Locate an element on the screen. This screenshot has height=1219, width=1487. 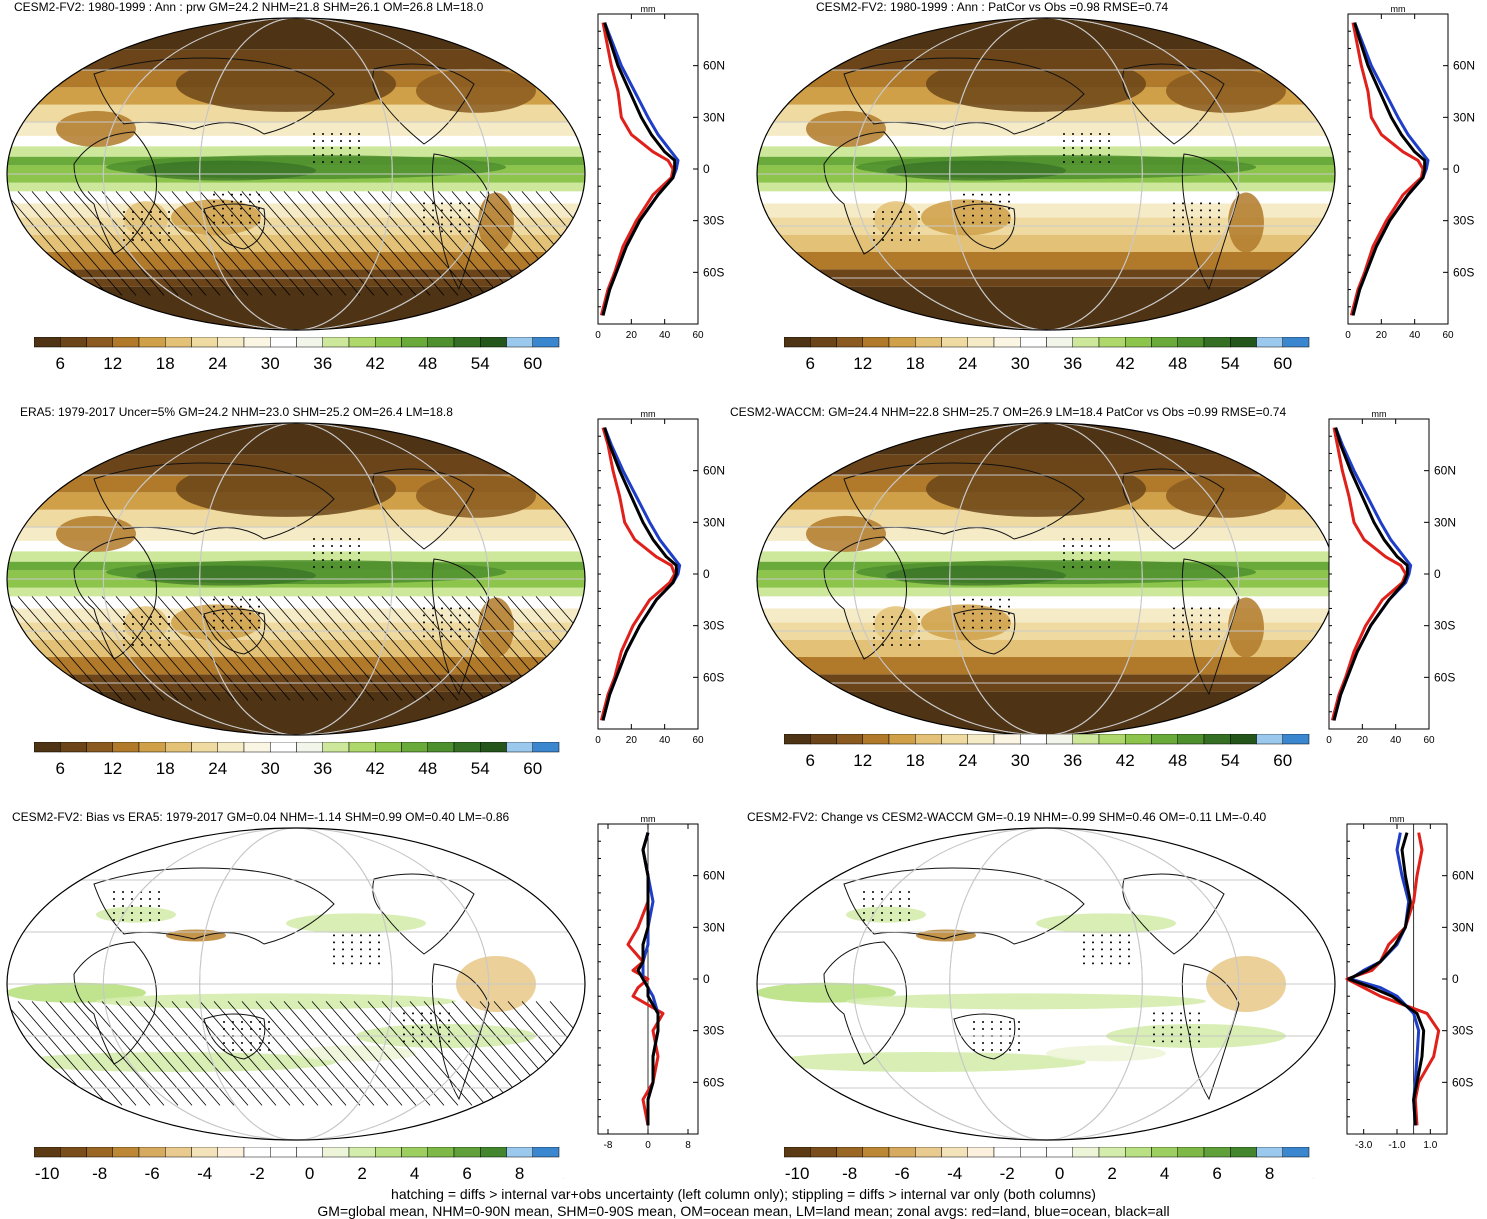
zonal-series-land is located at coordinates (1387, 169).